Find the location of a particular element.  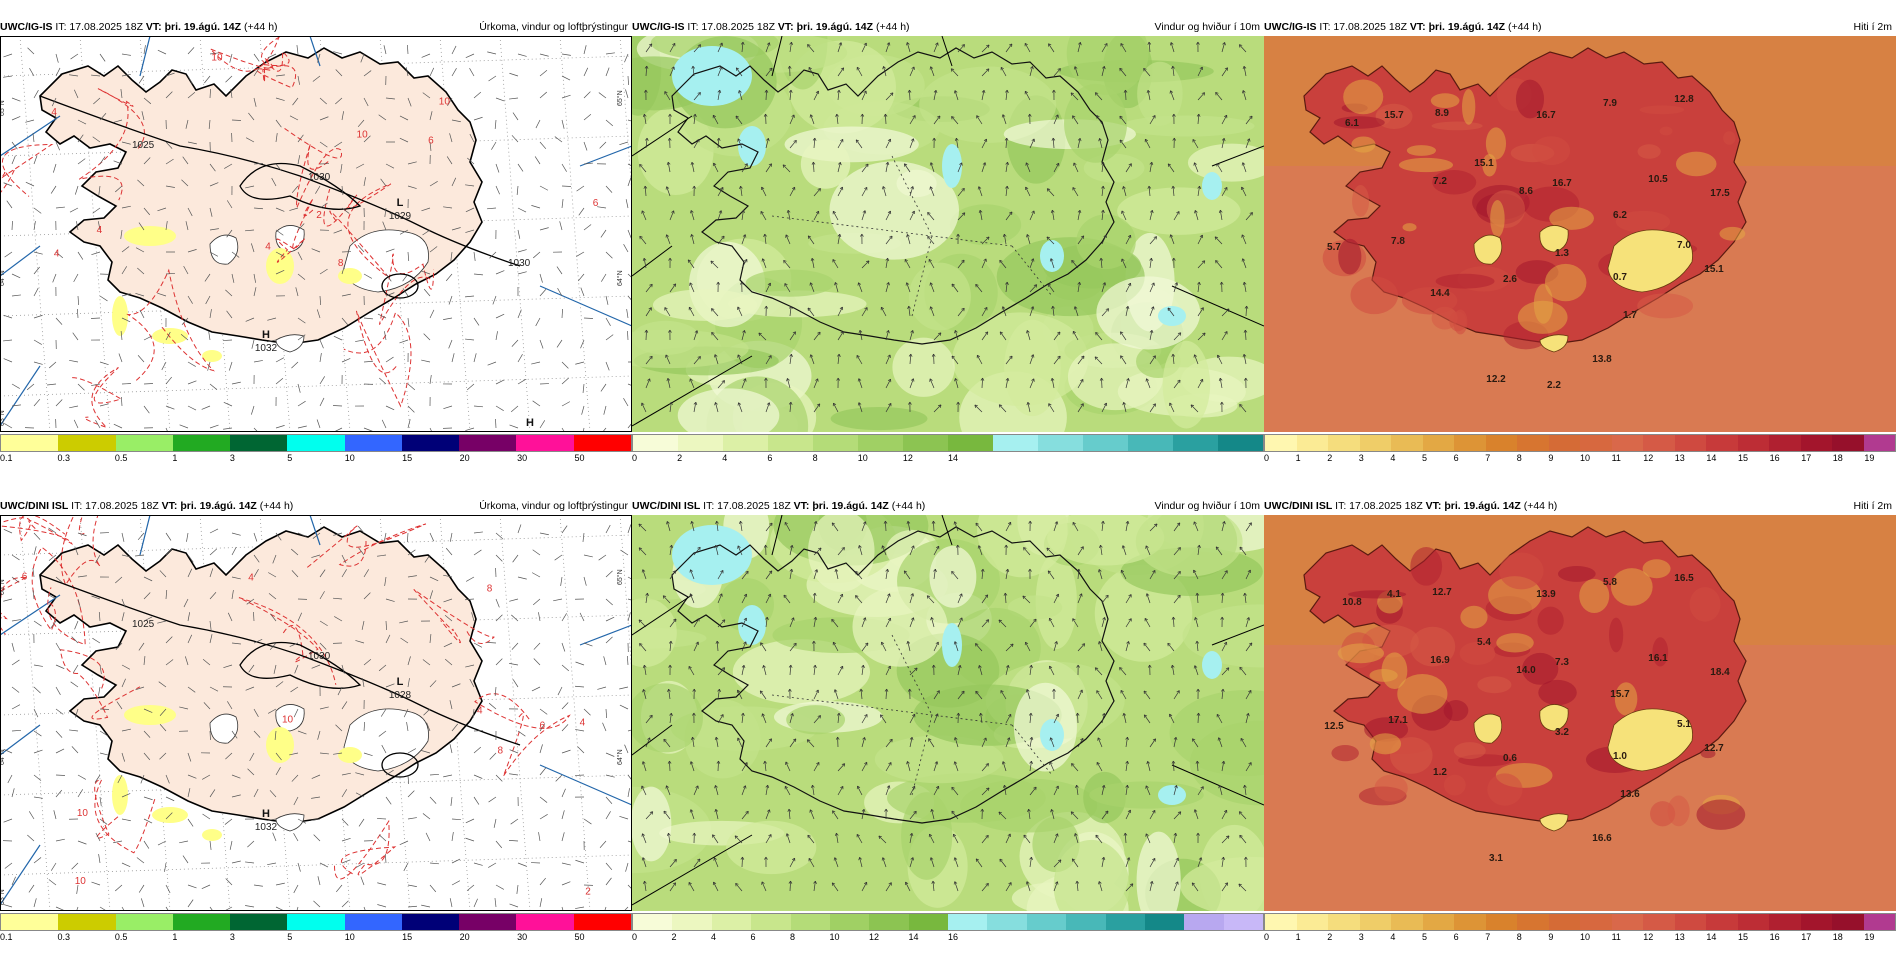

lead-time: (+44 h) is located at coordinates (1541, 506).